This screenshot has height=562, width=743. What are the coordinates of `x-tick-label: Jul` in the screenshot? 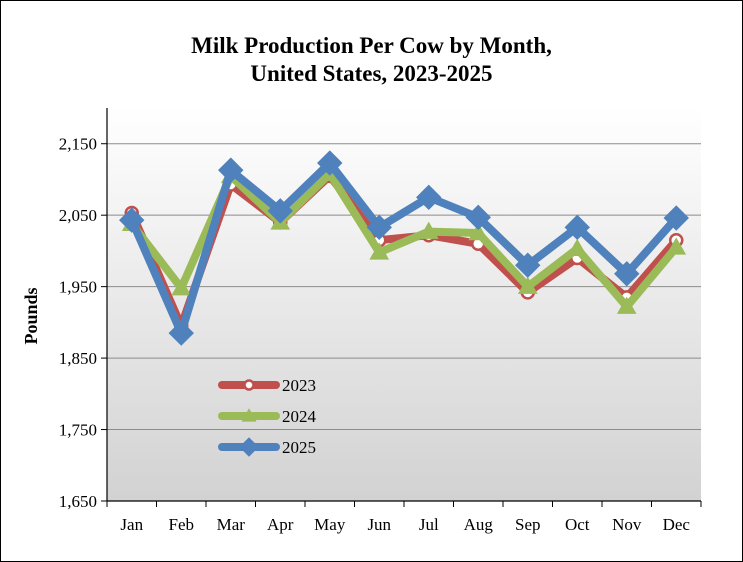 It's located at (429, 524).